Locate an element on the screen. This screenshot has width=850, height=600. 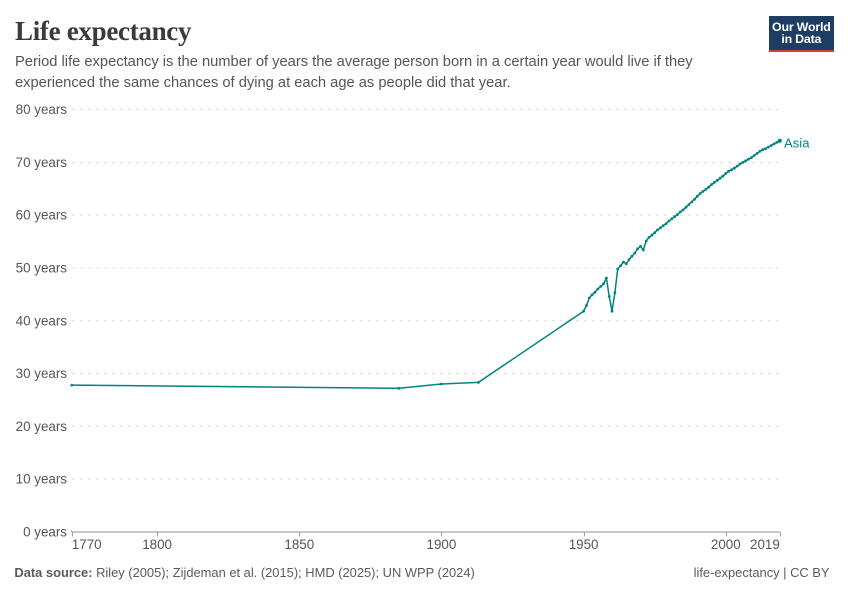
svg-text: 50 years is located at coordinates (42, 268).